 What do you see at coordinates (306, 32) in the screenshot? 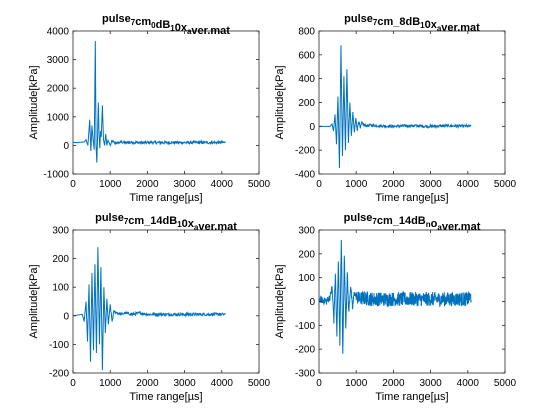
I see `y-tick-label: 800` at bounding box center [306, 32].